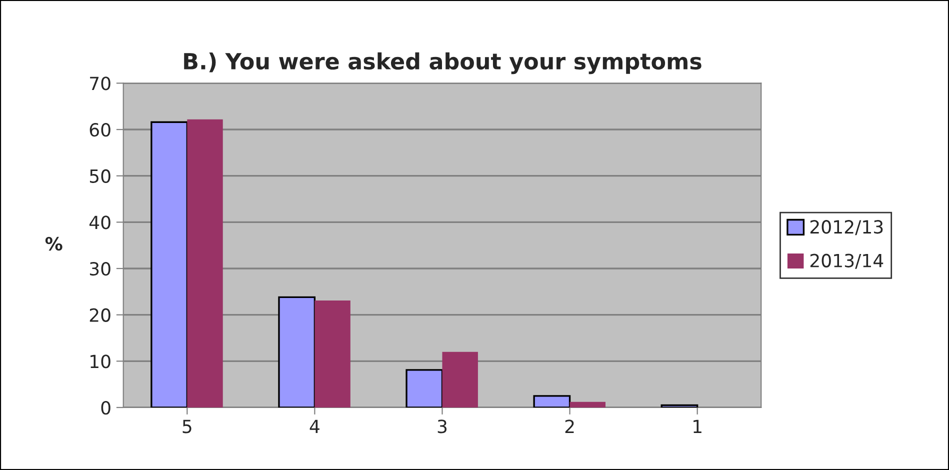 This screenshot has width=949, height=470. What do you see at coordinates (100, 269) in the screenshot?
I see `y-tick-label: 30` at bounding box center [100, 269].